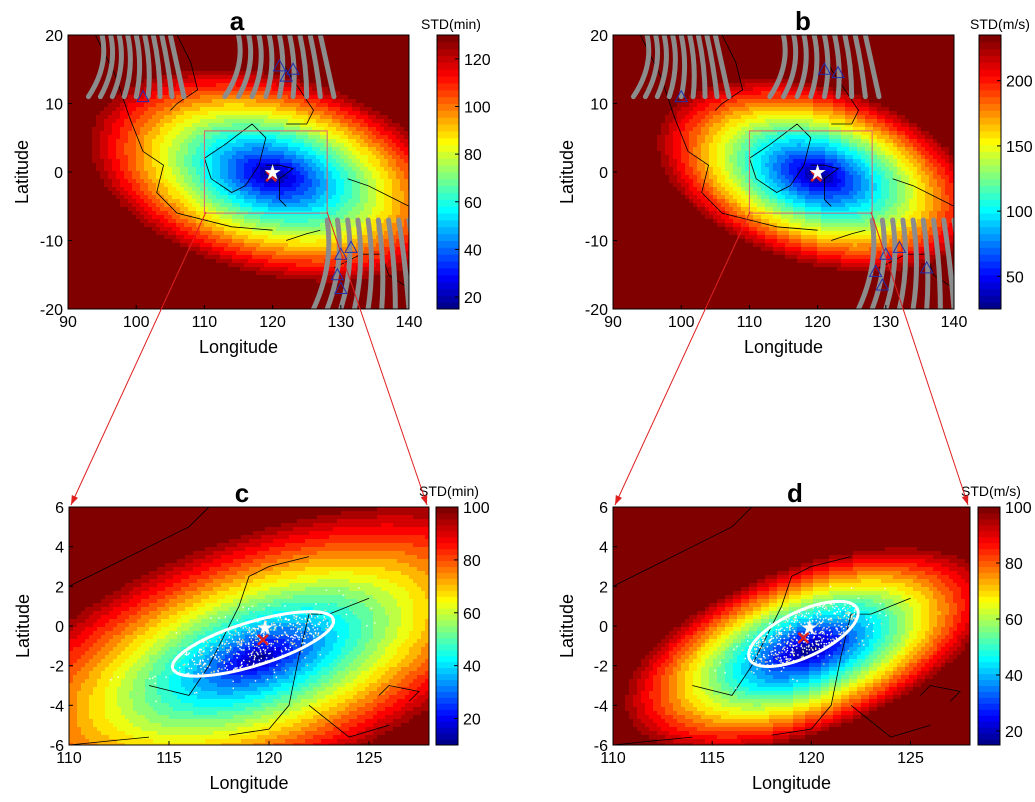 The width and height of the screenshot is (1035, 802). I want to click on heatmap-field, so click(249, 626).